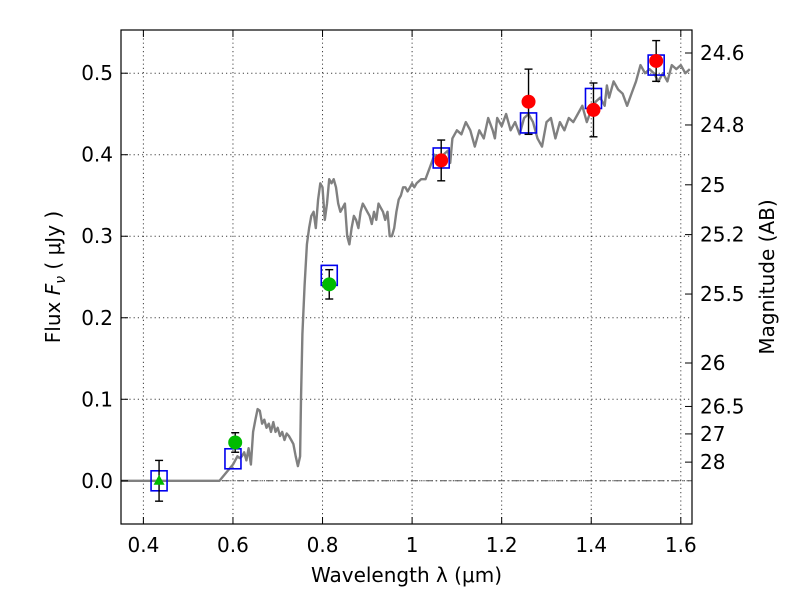  What do you see at coordinates (681, 545) in the screenshot?
I see `x-tick-label: 1.6` at bounding box center [681, 545].